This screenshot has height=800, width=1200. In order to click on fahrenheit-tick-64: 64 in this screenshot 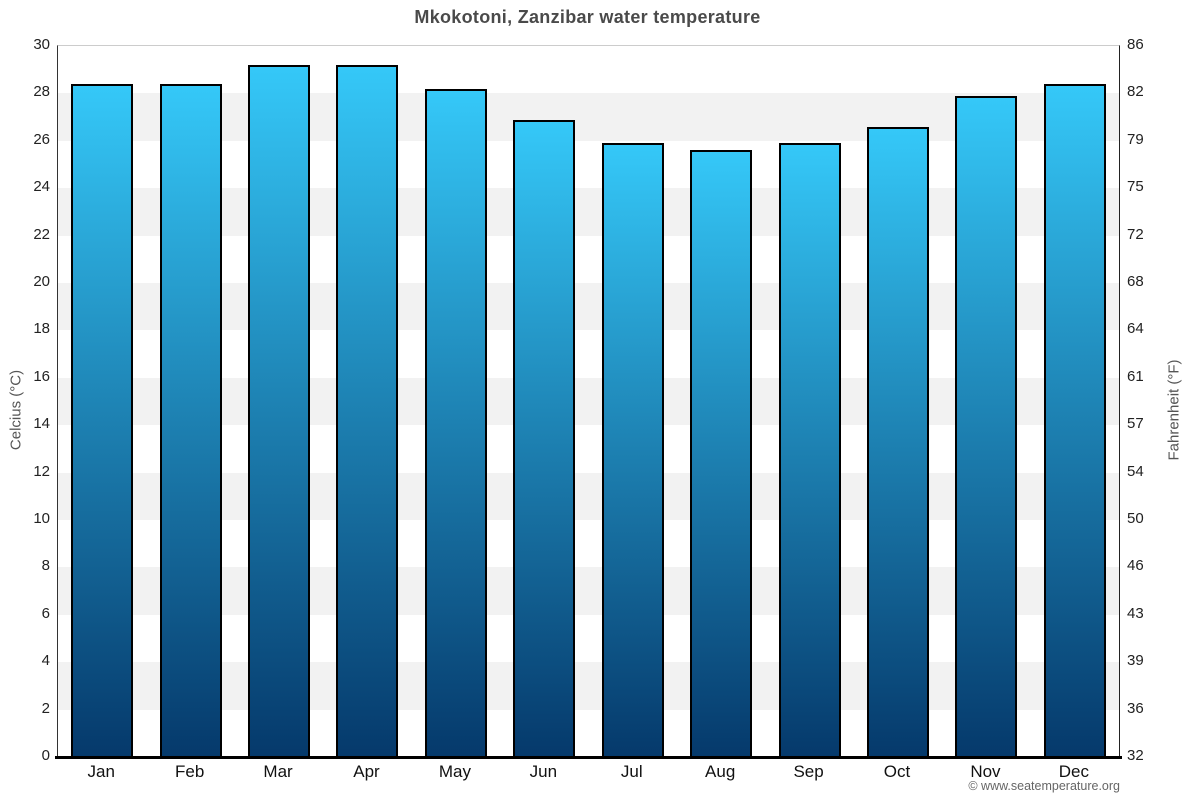, I will do `click(1135, 329)`.